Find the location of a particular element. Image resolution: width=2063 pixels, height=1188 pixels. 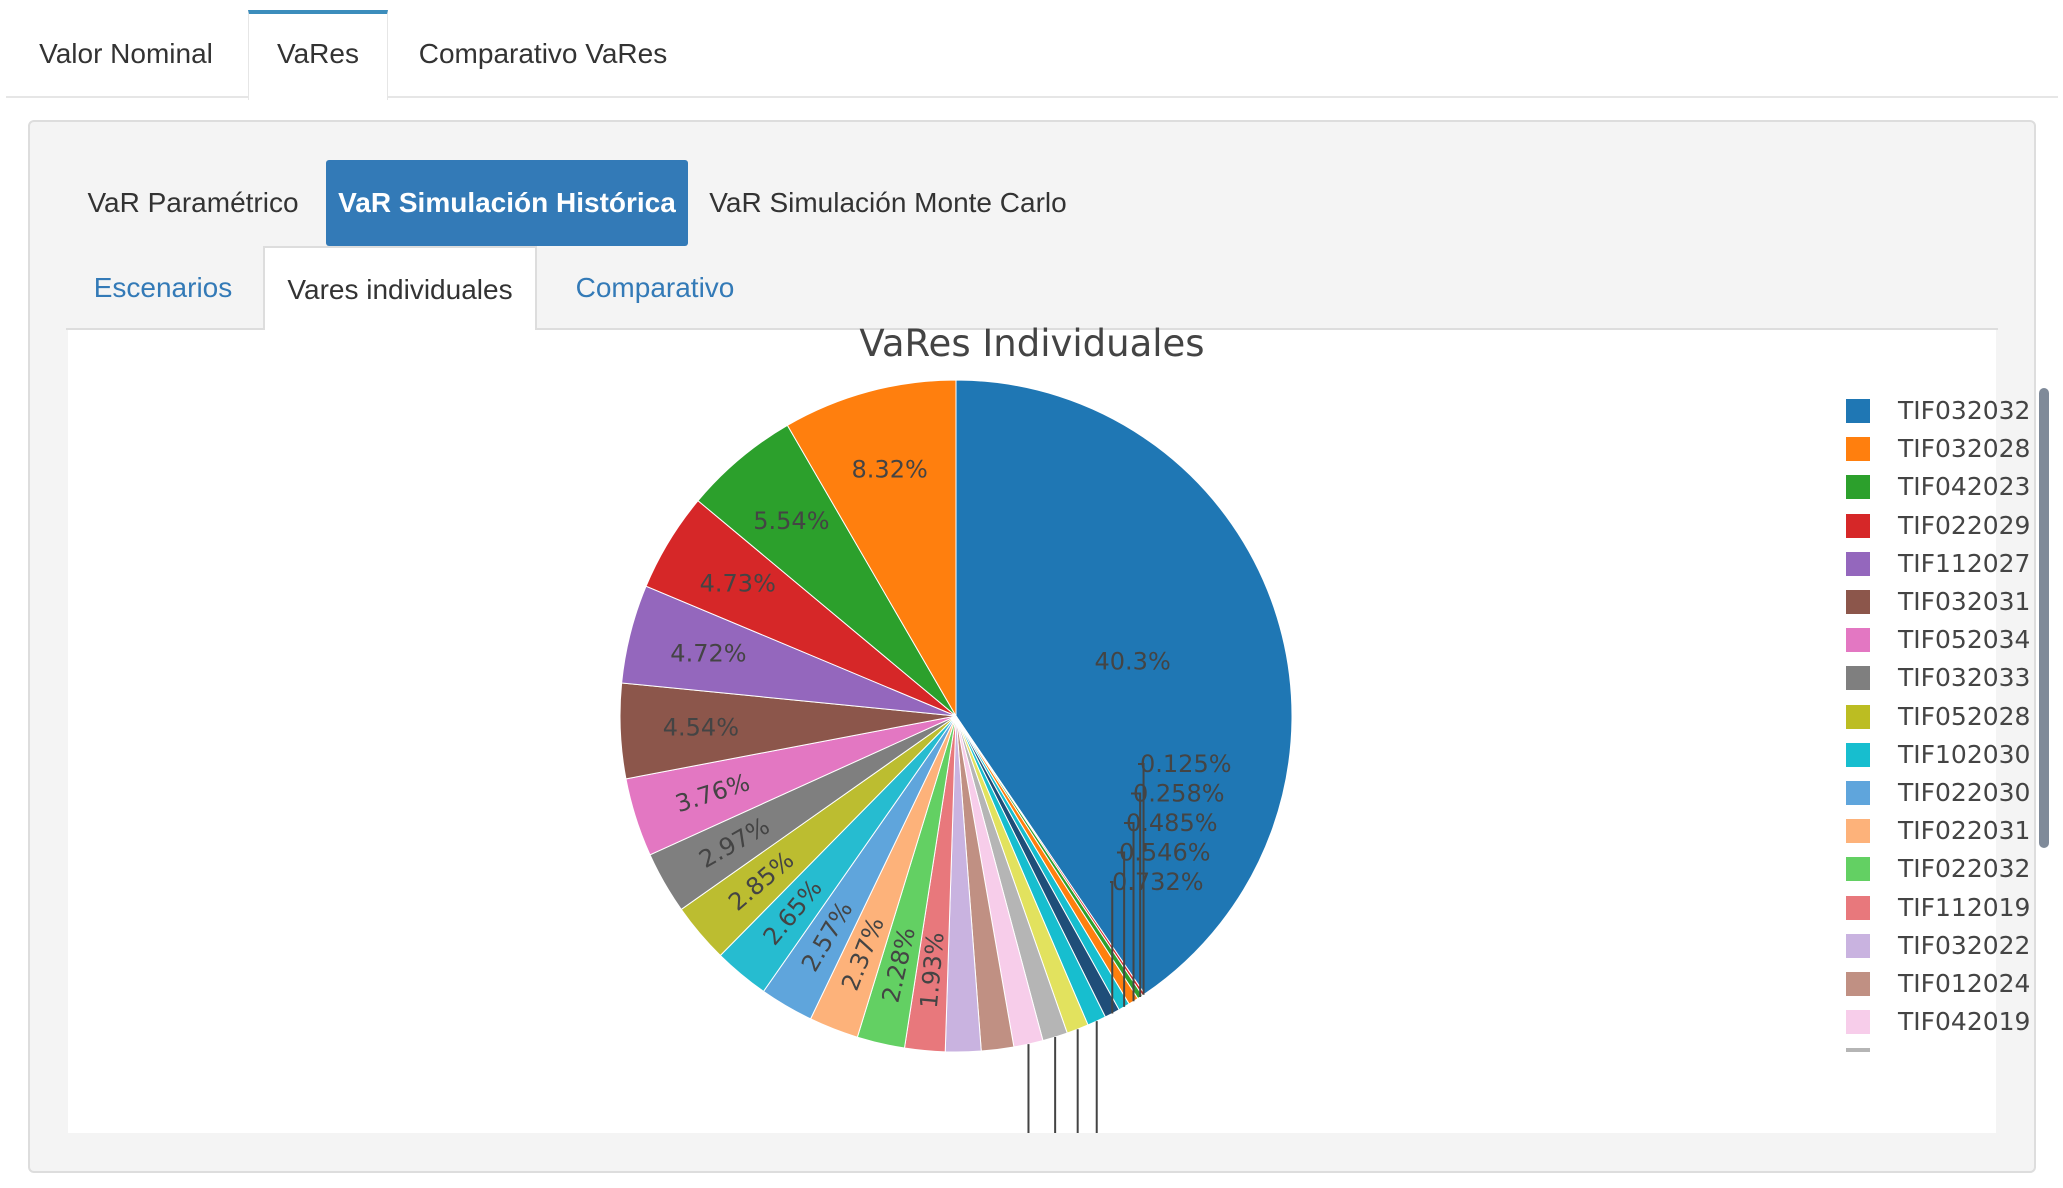

legend-item: TIF022029 is located at coordinates (1899, 526).